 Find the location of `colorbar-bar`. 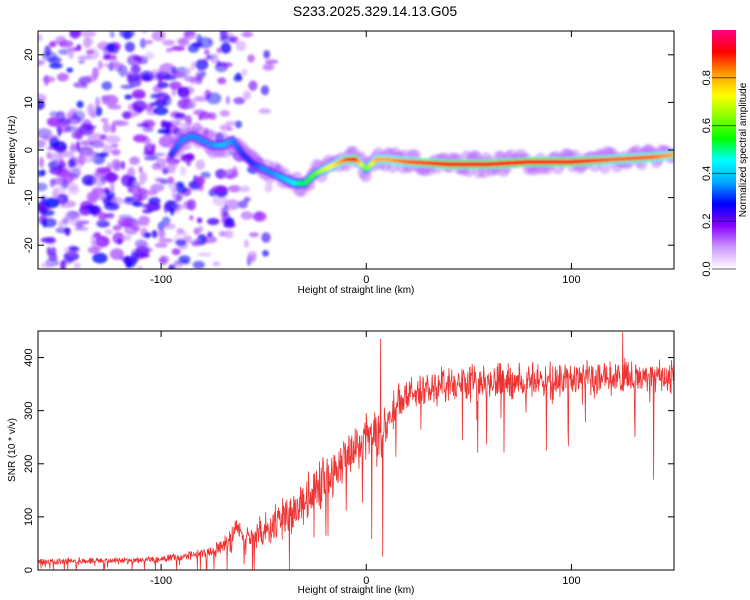

colorbar-bar is located at coordinates (724, 149).